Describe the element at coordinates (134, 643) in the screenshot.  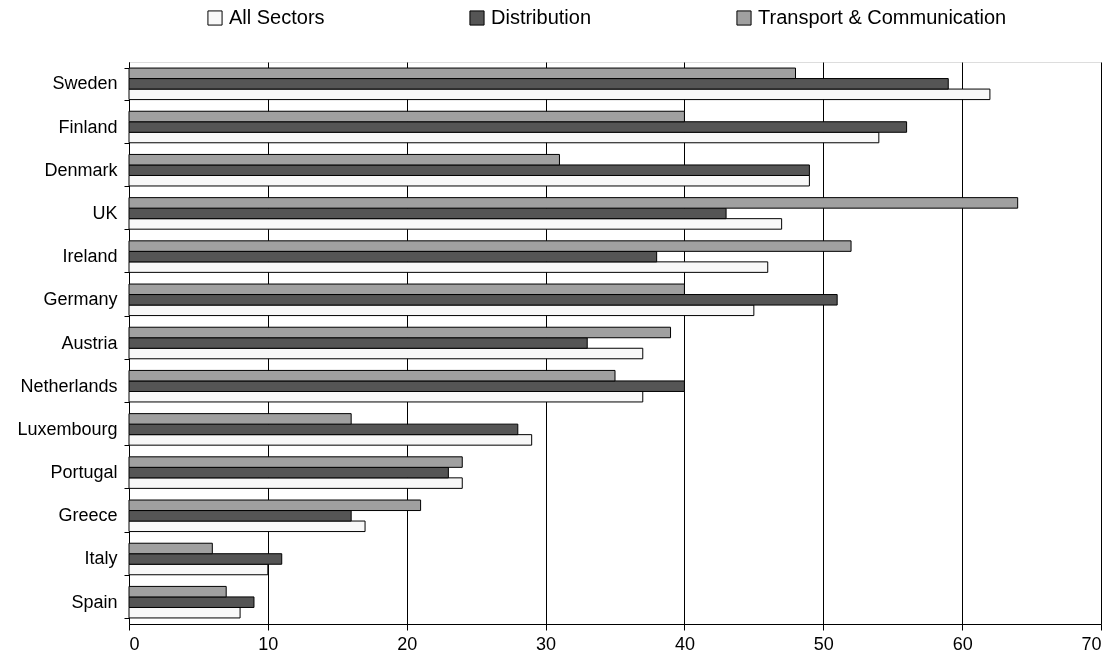
I see `x-tick-label: 0` at that location.